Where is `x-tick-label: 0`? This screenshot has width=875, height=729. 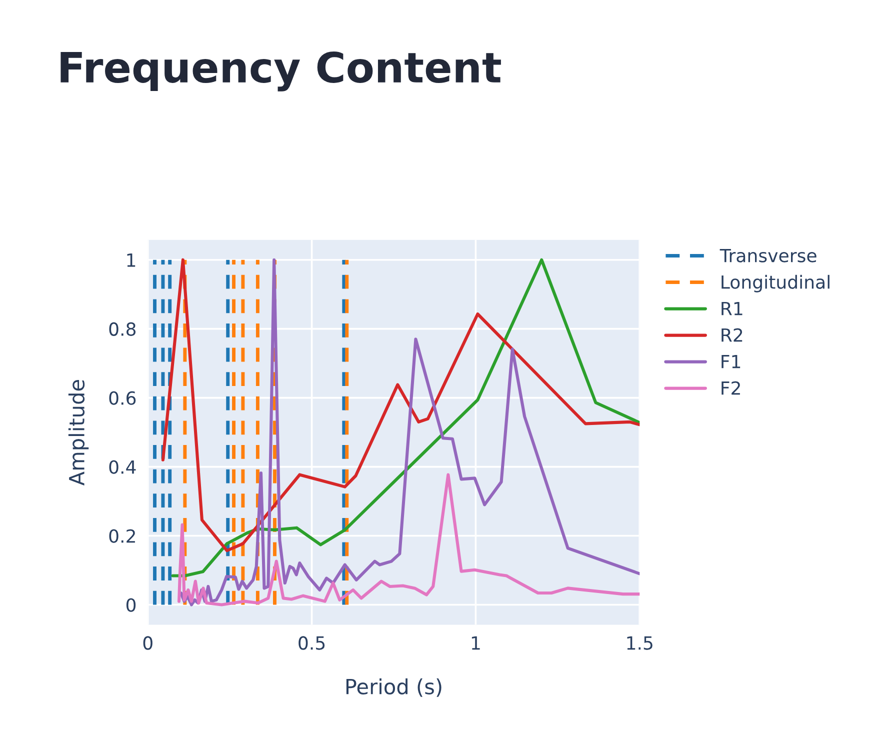 x-tick-label: 0 is located at coordinates (147, 643).